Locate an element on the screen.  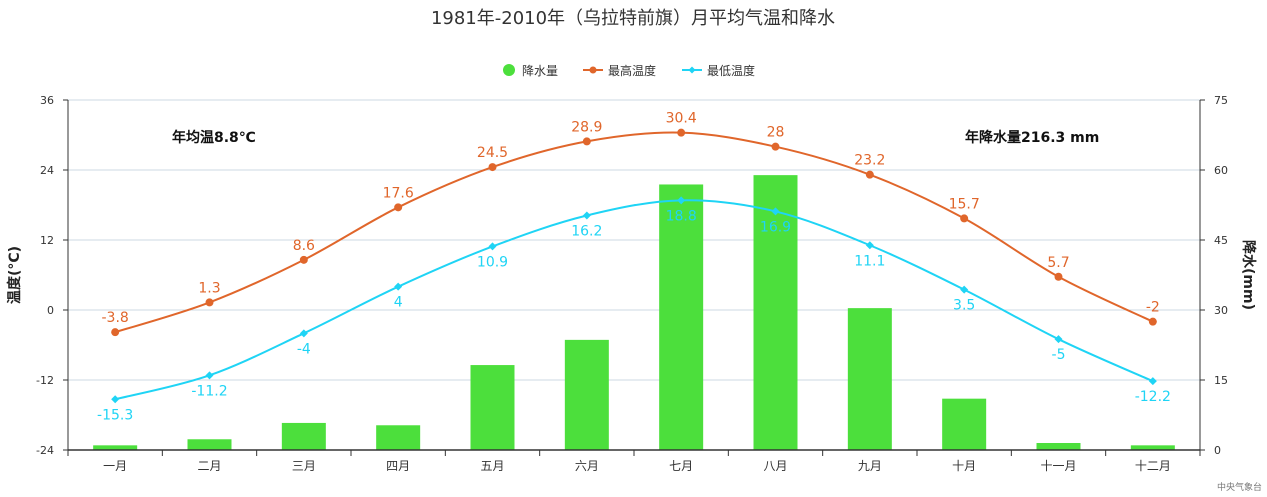
min-temp-label: -11.2 is located at coordinates (209, 391).